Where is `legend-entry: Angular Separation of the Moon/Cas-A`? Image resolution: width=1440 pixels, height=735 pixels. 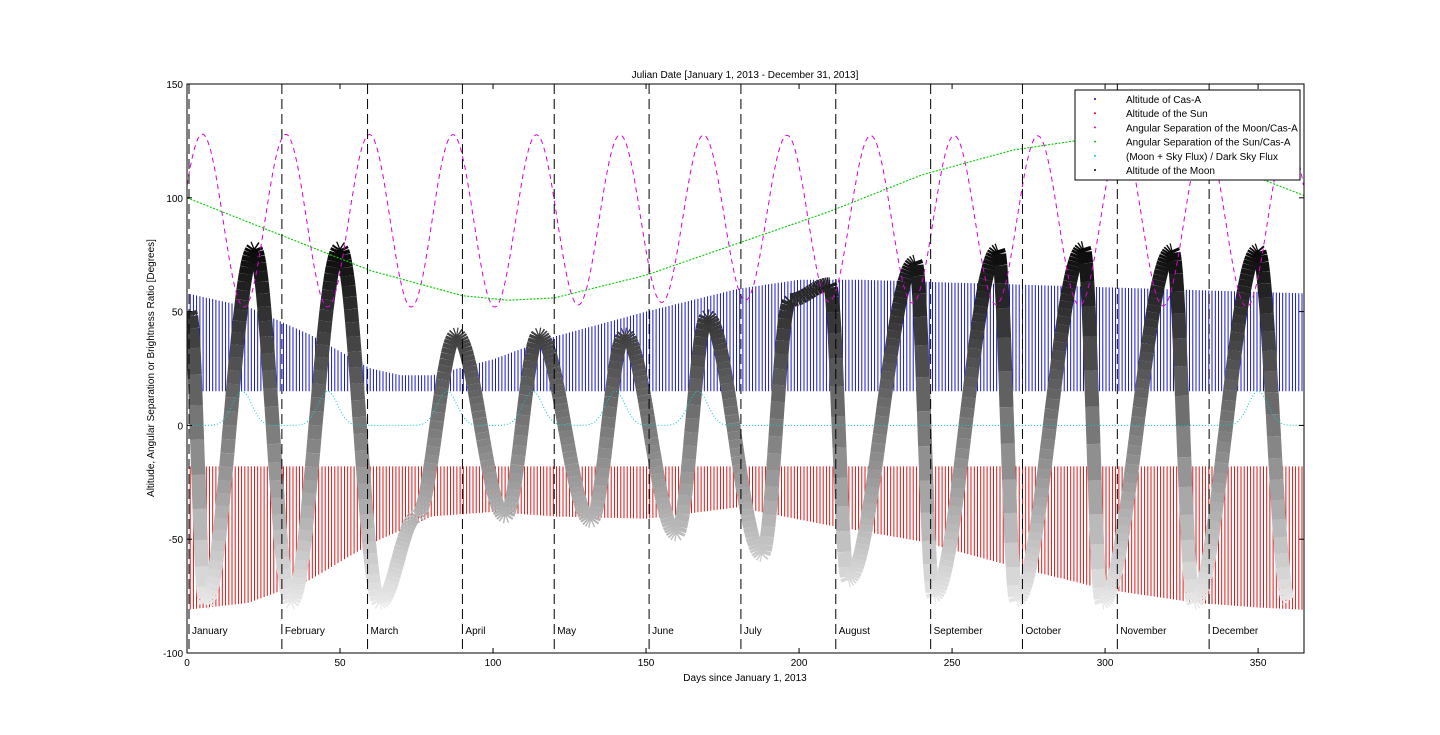 legend-entry: Angular Separation of the Moon/Cas-A is located at coordinates (1212, 128).